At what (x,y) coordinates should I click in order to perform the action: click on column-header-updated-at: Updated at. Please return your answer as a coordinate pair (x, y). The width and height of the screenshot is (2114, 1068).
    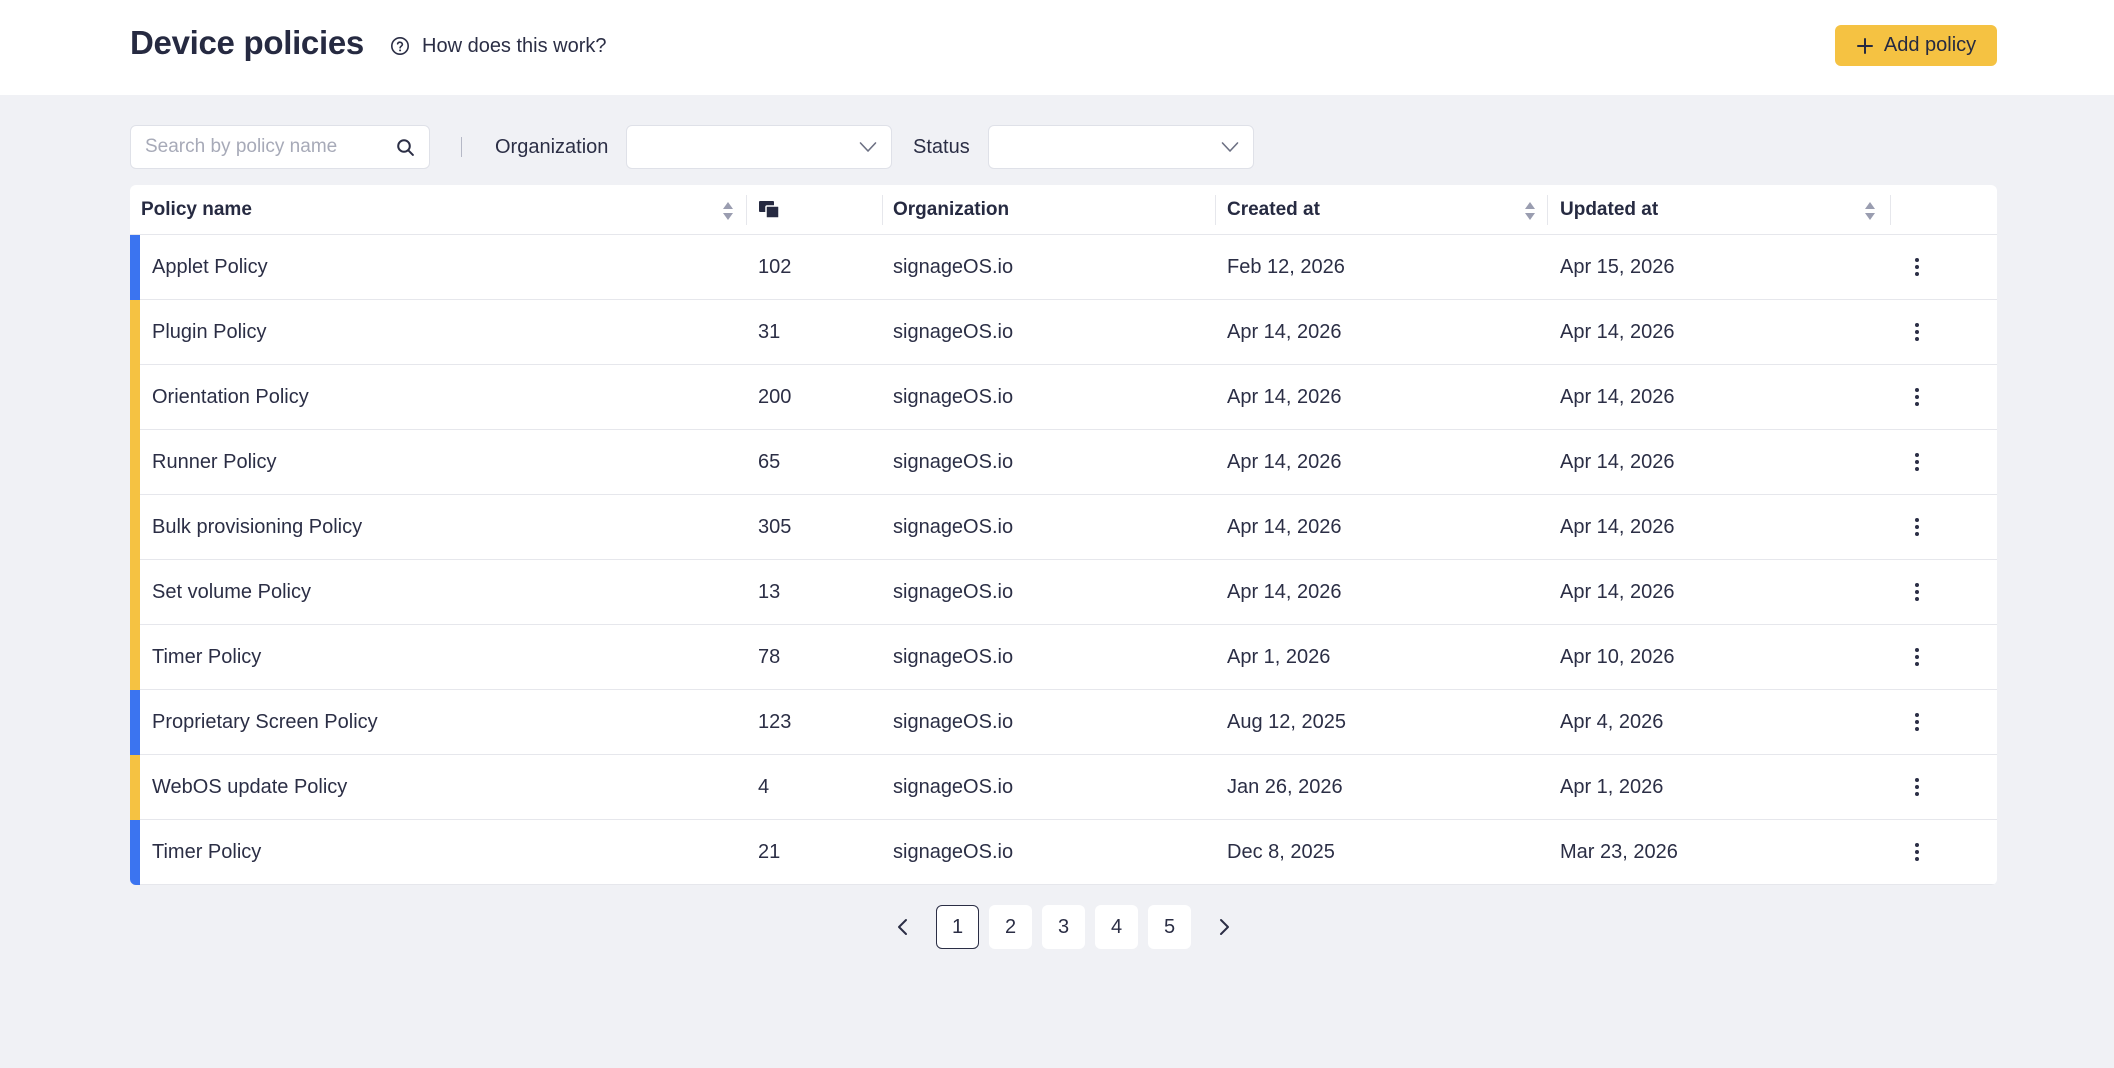
    Looking at the image, I should click on (1609, 209).